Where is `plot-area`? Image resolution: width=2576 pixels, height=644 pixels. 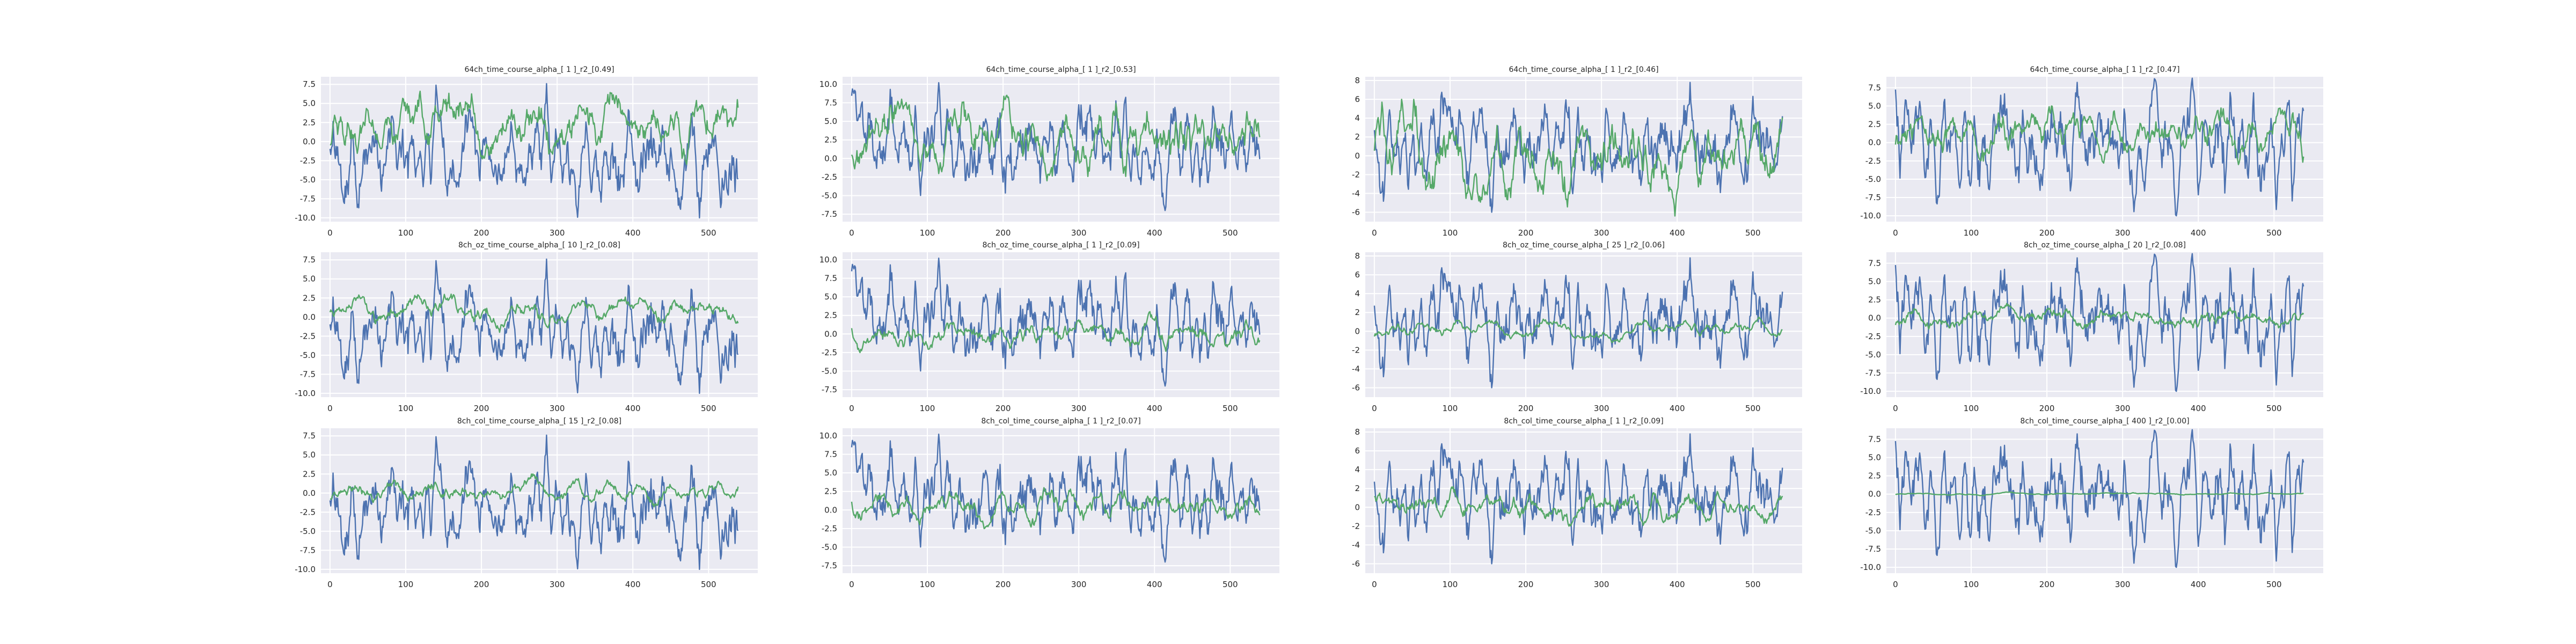
plot-area is located at coordinates (1583, 149).